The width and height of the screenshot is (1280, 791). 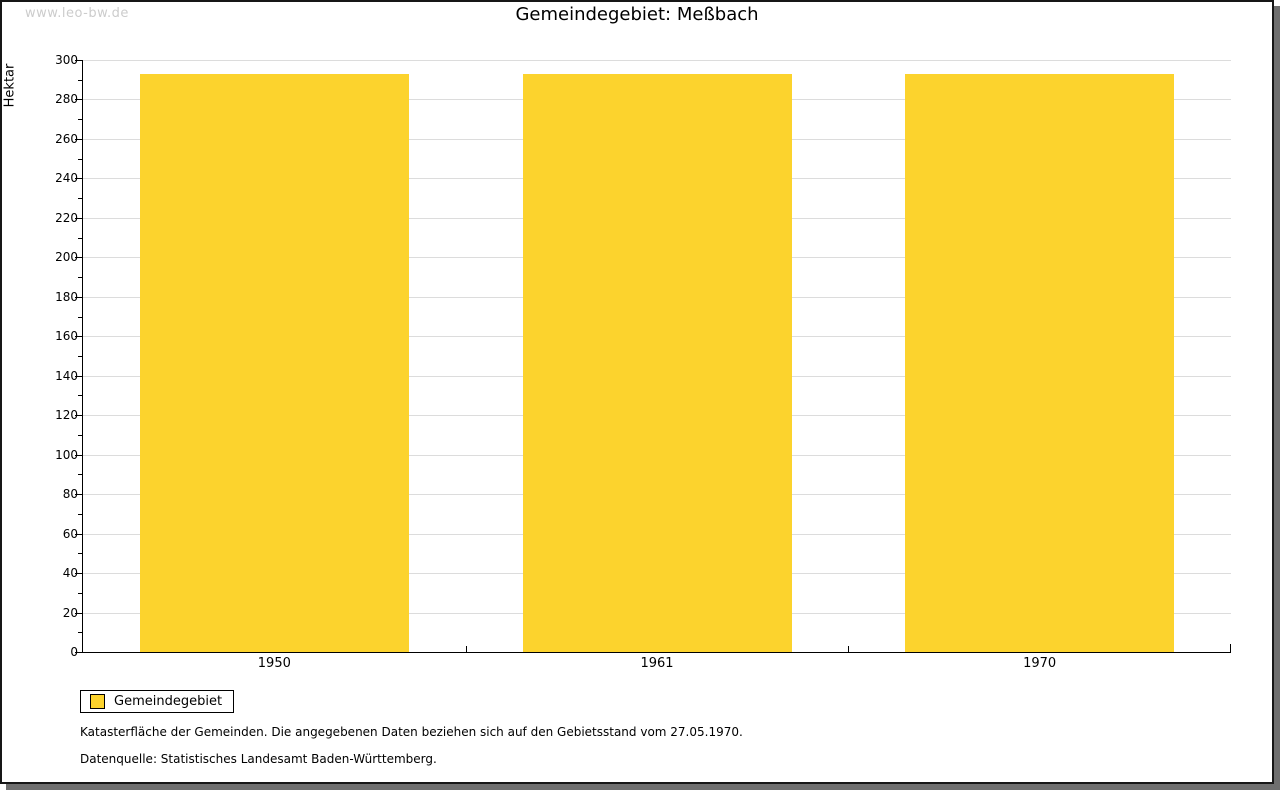 What do you see at coordinates (70, 494) in the screenshot?
I see `y-axis-tick-label: 80` at bounding box center [70, 494].